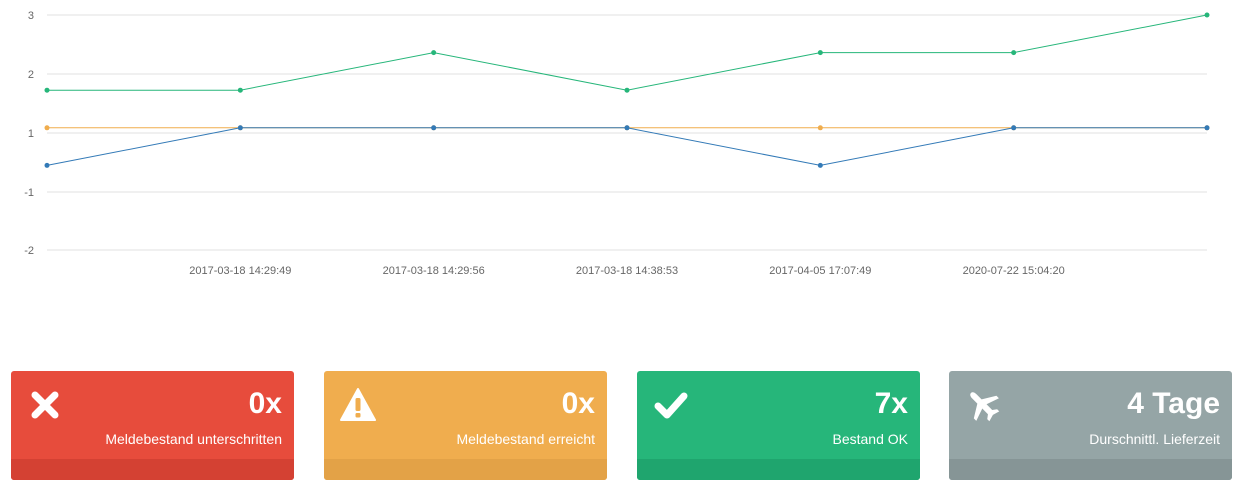 This screenshot has width=1245, height=492. I want to click on series-line, so click(627, 52).